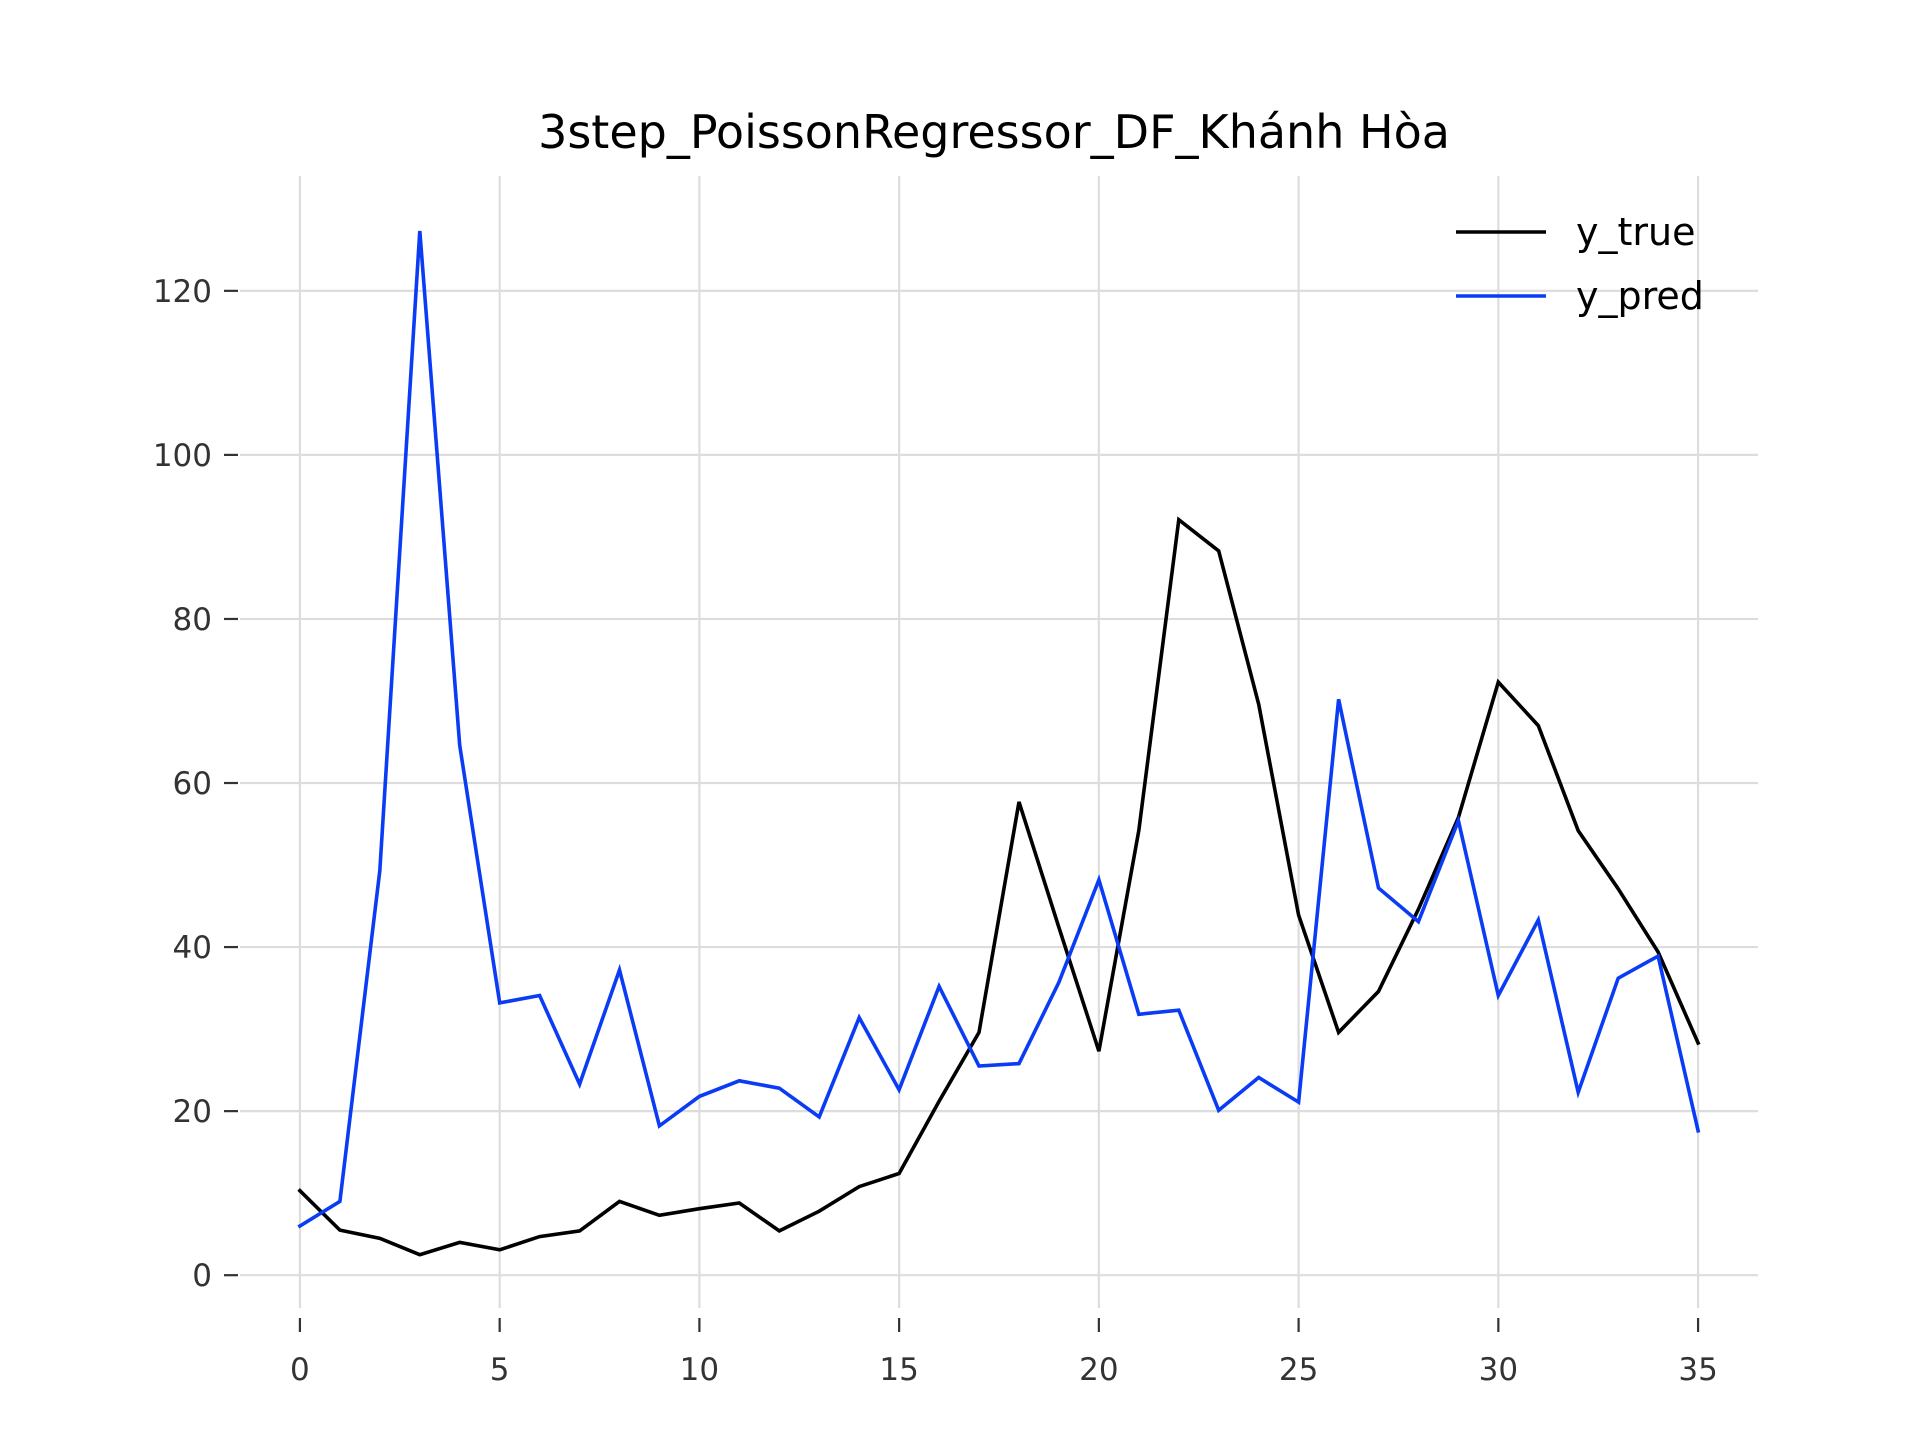  What do you see at coordinates (1004, 1353) in the screenshot?
I see `x-axis: 0 5 10 15 20 25 30 35` at bounding box center [1004, 1353].